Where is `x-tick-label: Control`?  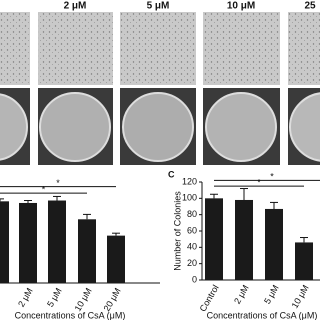 x-tick-label: Control is located at coordinates (209, 298).